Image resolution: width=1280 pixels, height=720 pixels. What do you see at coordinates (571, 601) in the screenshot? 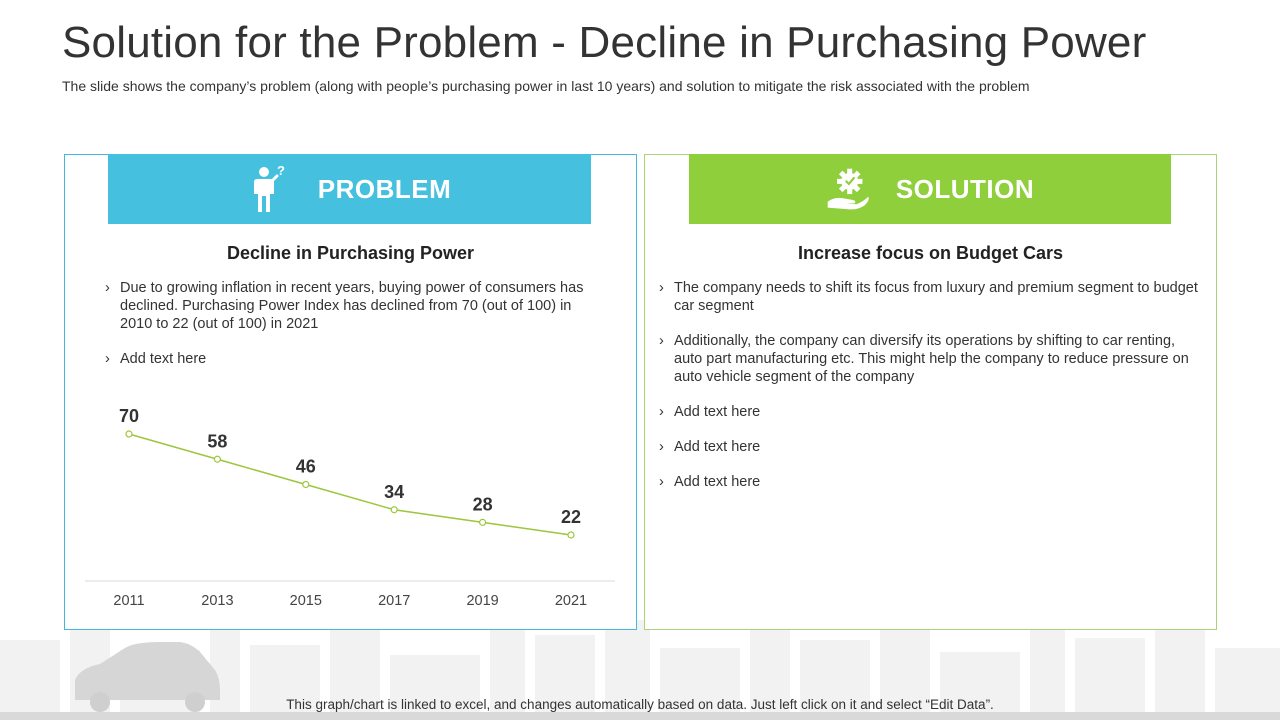
I see `x-tick-label: 2021` at bounding box center [571, 601].